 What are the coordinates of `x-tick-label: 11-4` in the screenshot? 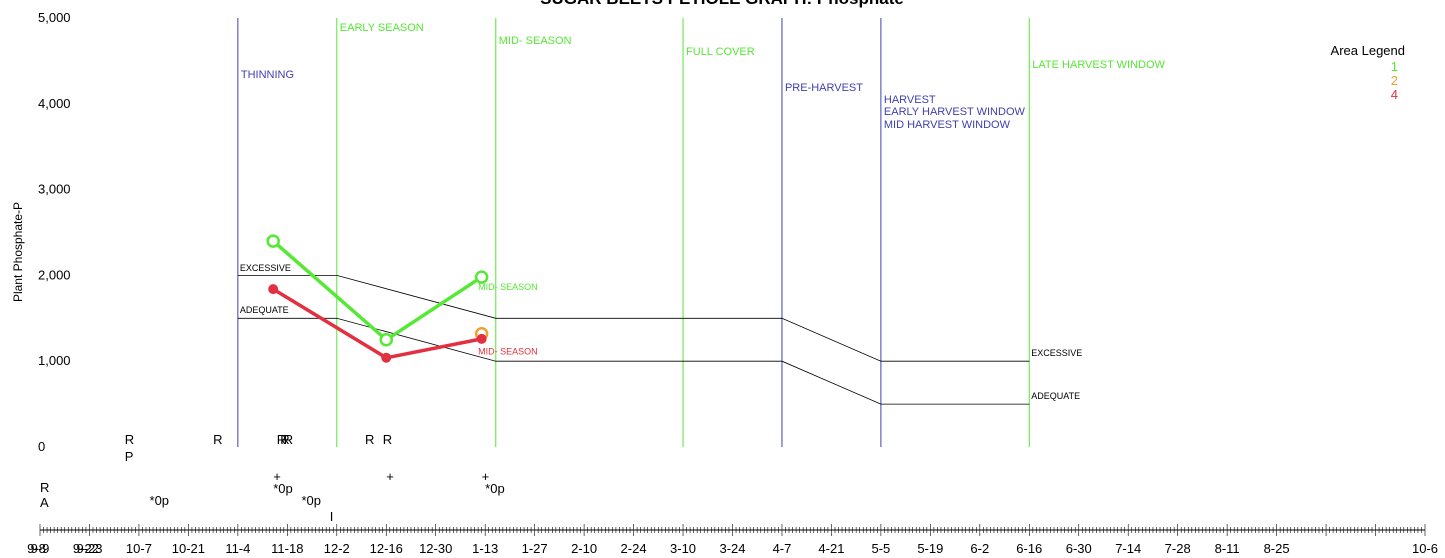 It's located at (237, 548).